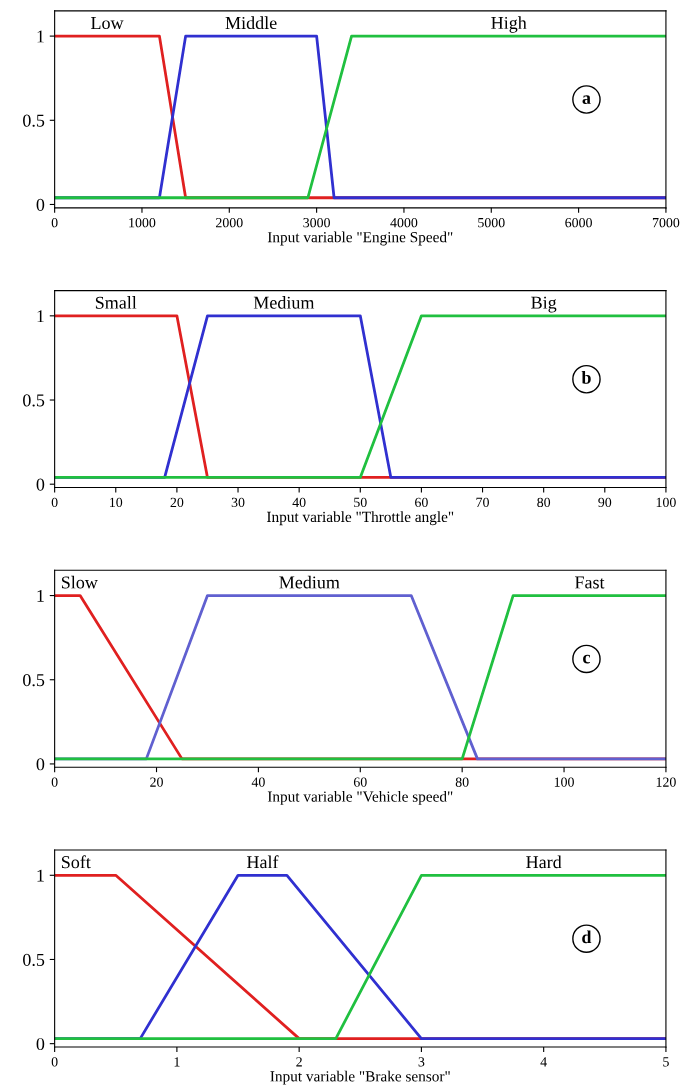  What do you see at coordinates (299, 1062) in the screenshot?
I see `x-tick-label: 2` at bounding box center [299, 1062].